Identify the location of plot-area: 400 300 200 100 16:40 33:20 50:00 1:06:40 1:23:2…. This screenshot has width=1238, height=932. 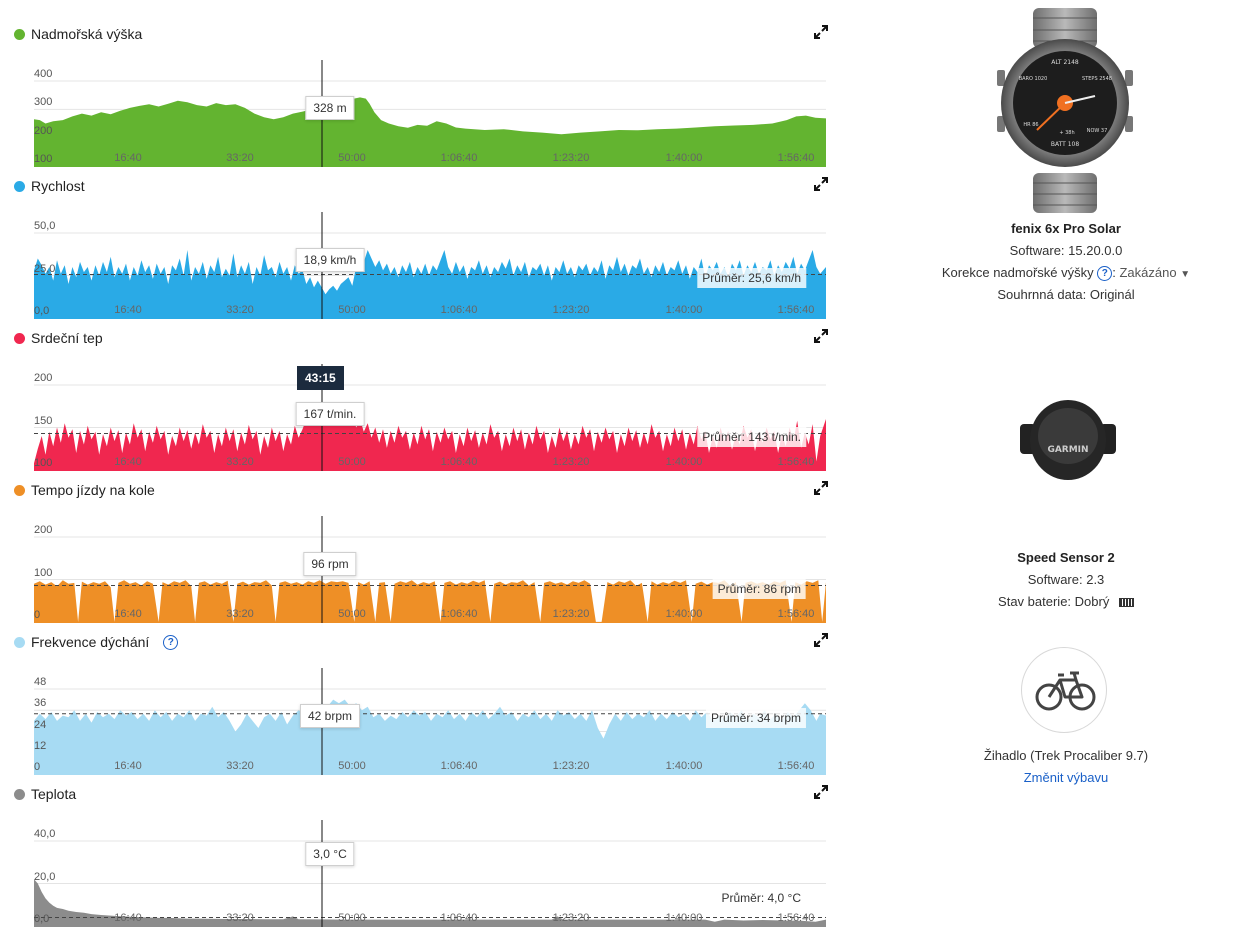
(420, 109).